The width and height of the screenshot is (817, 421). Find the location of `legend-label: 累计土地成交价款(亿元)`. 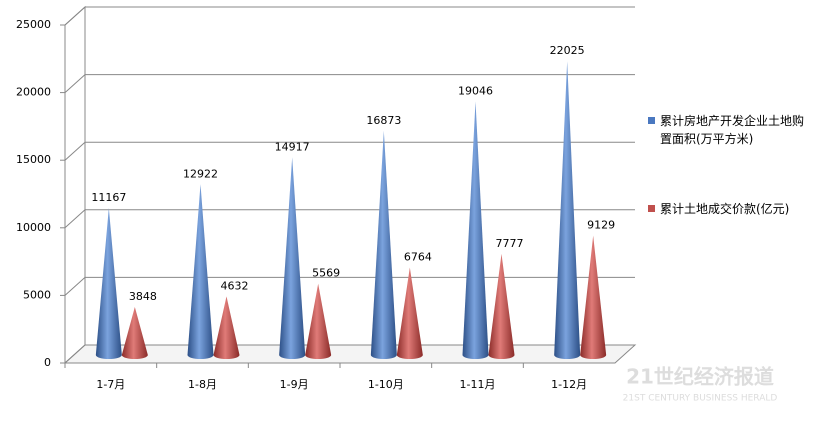

legend-label: 累计土地成交价款(亿元) is located at coordinates (725, 209).